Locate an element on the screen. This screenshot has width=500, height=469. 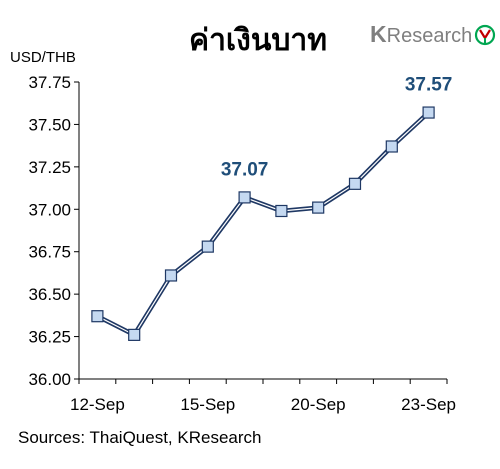
brand-wordmark: KResearch is located at coordinates (421, 34).